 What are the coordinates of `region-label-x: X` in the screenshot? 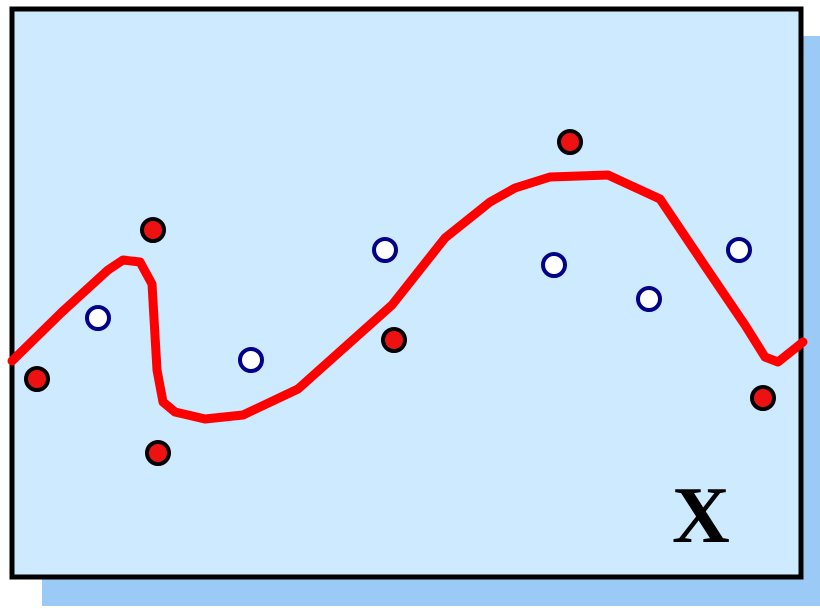 It's located at (701, 516).